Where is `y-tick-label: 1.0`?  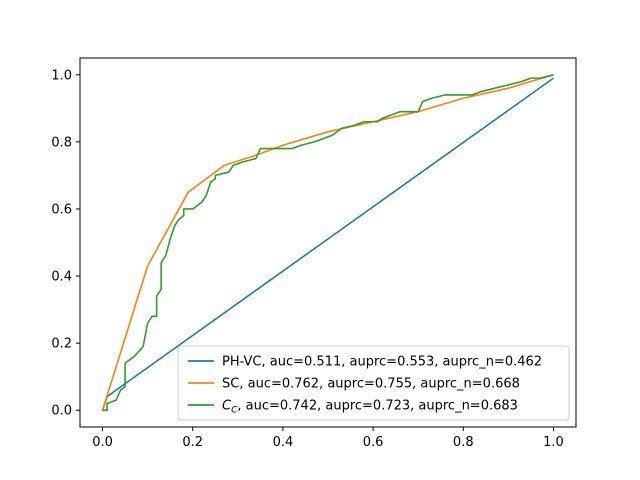
y-tick-label: 1.0 is located at coordinates (61, 75).